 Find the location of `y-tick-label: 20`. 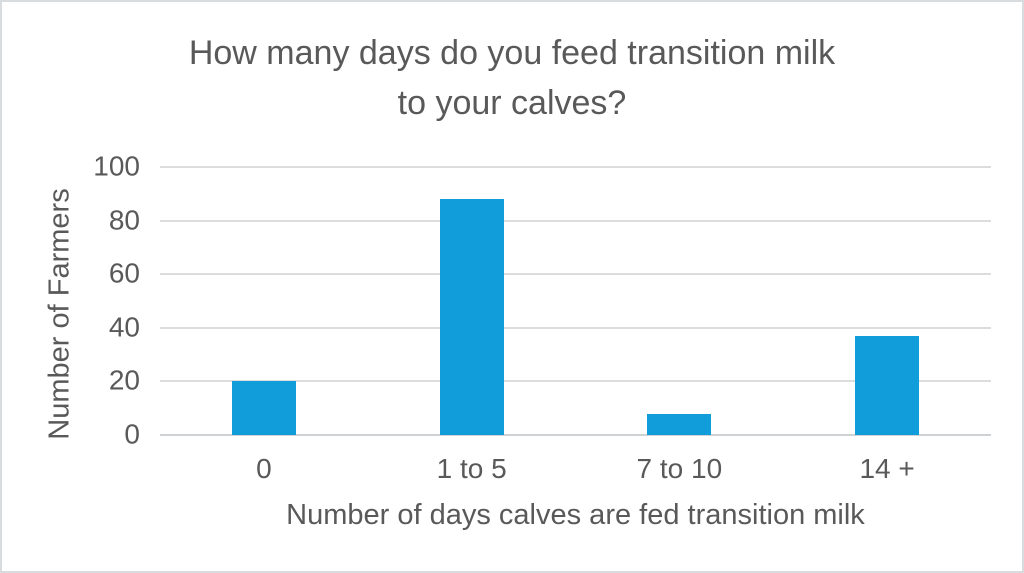

y-tick-label: 20 is located at coordinates (124, 380).